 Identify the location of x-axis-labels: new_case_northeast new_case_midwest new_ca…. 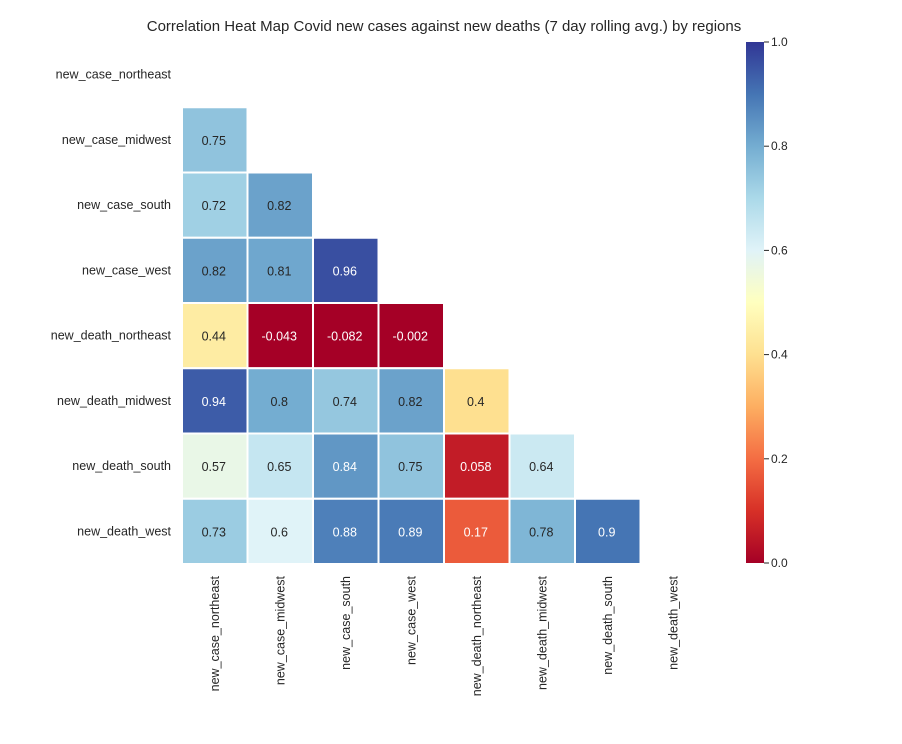
(444, 635).